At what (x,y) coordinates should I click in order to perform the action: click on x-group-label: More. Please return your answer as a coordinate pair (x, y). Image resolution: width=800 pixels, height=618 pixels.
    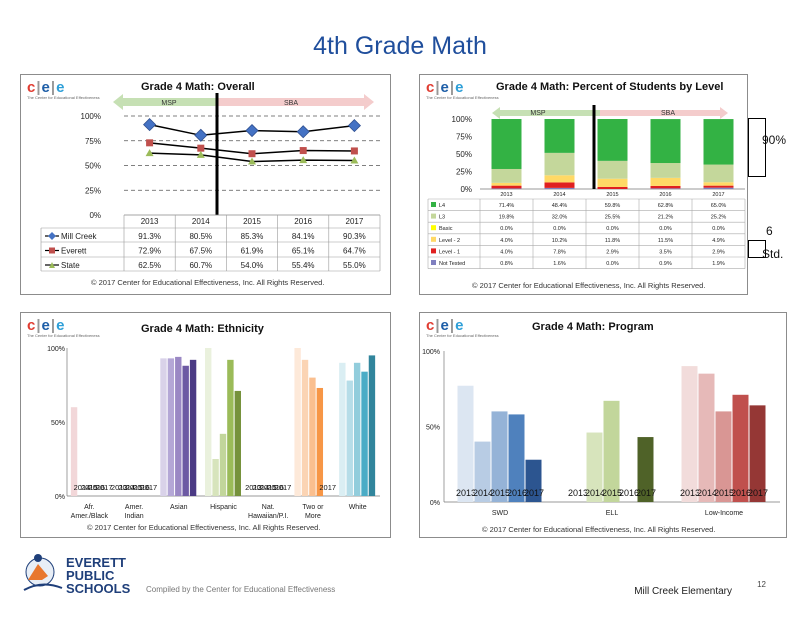
    Looking at the image, I should click on (313, 516).